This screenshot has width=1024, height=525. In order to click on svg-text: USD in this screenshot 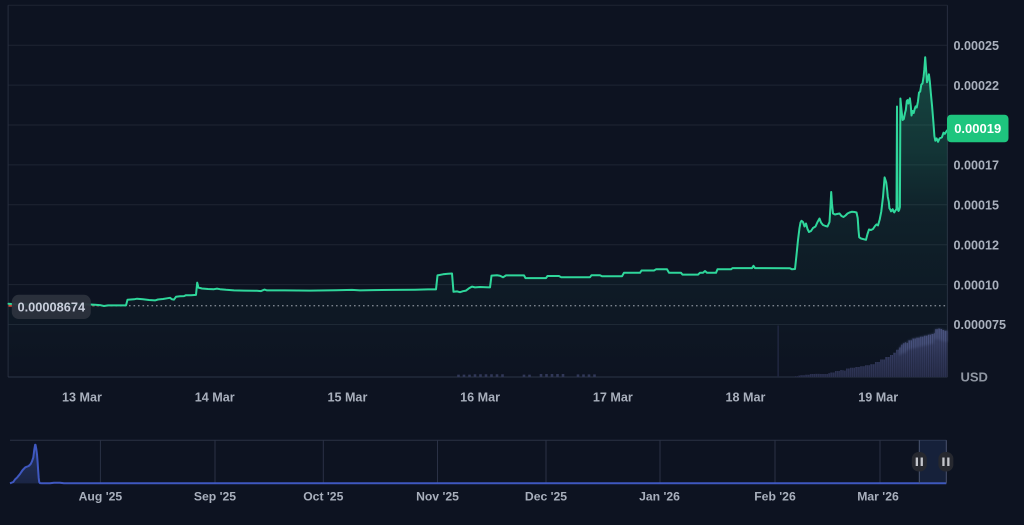, I will do `click(974, 376)`.